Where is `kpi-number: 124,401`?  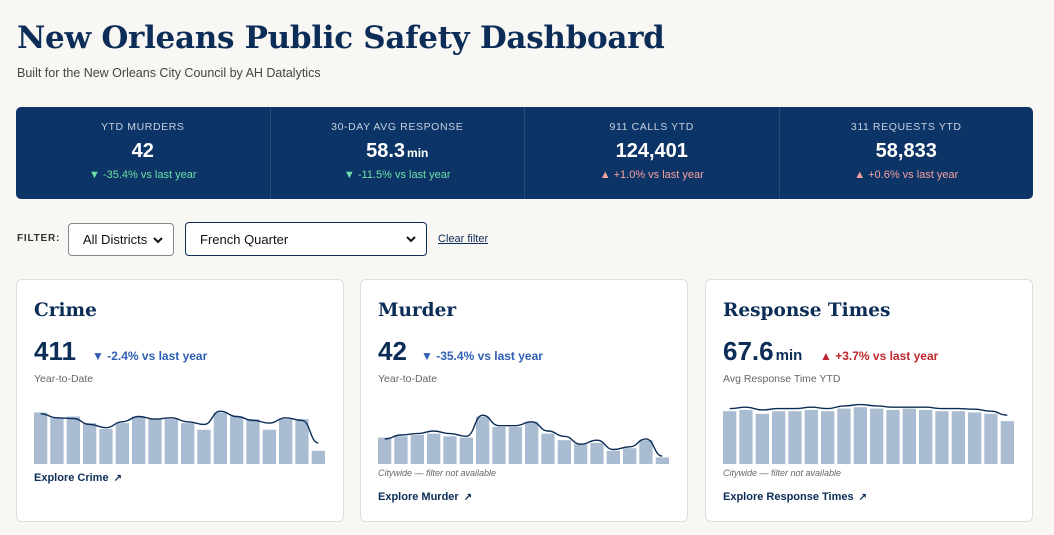 kpi-number: 124,401 is located at coordinates (651, 151).